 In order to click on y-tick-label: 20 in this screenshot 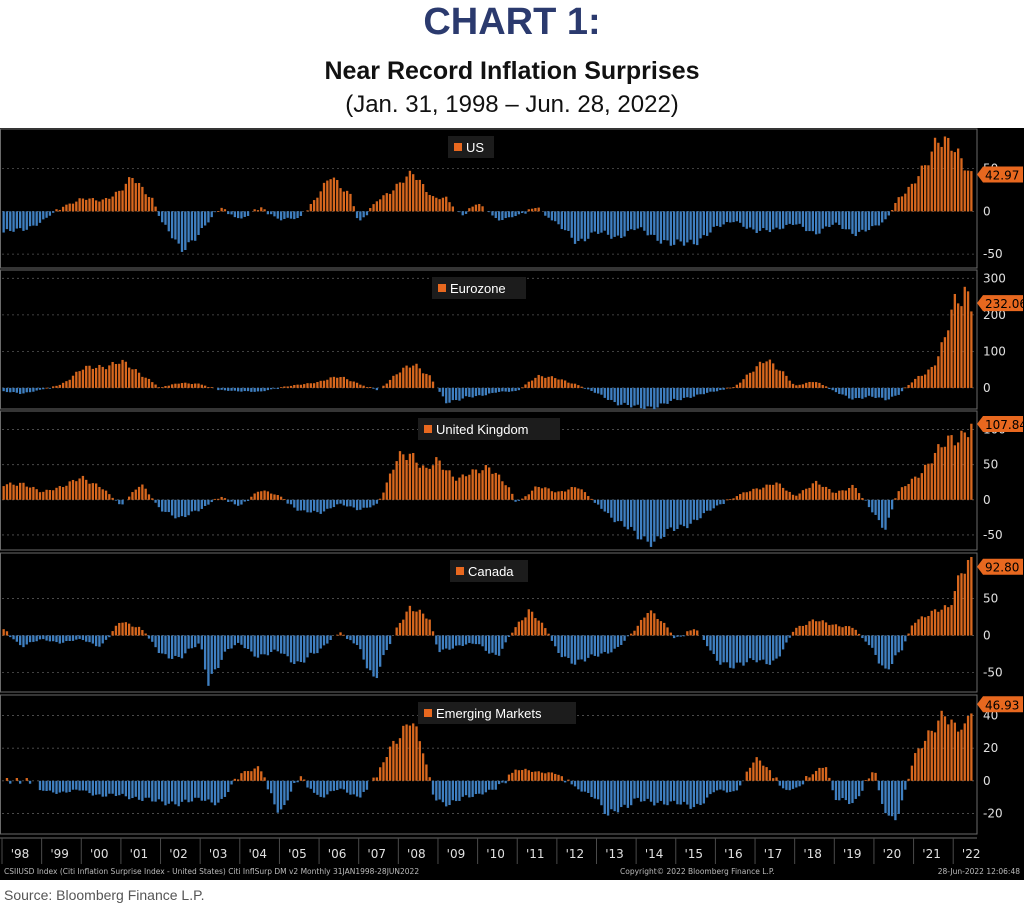, I will do `click(990, 748)`.